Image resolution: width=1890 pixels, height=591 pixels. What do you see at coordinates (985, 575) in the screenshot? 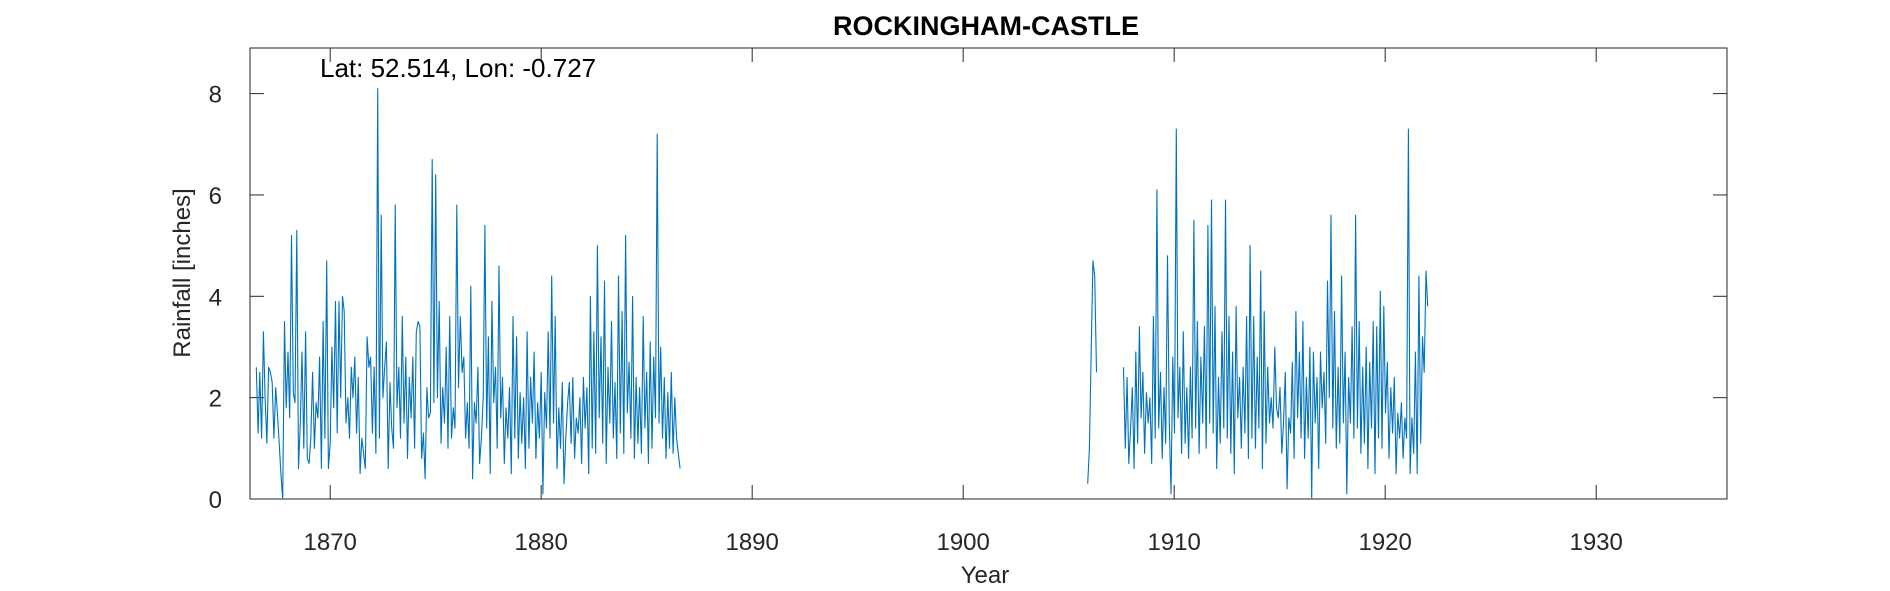
I see `x-axis-label: Year` at bounding box center [985, 575].